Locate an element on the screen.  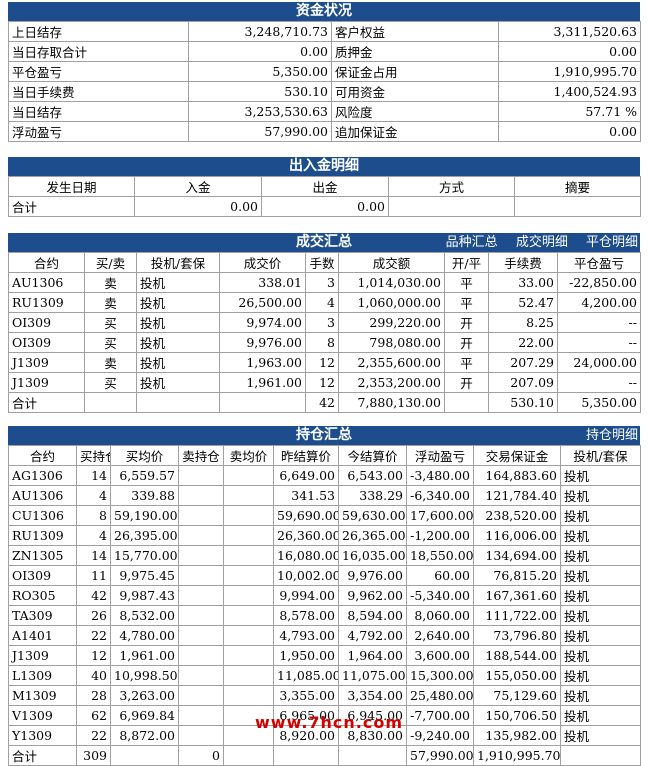
position-cell: 1,961.00 is located at coordinates (144, 655).